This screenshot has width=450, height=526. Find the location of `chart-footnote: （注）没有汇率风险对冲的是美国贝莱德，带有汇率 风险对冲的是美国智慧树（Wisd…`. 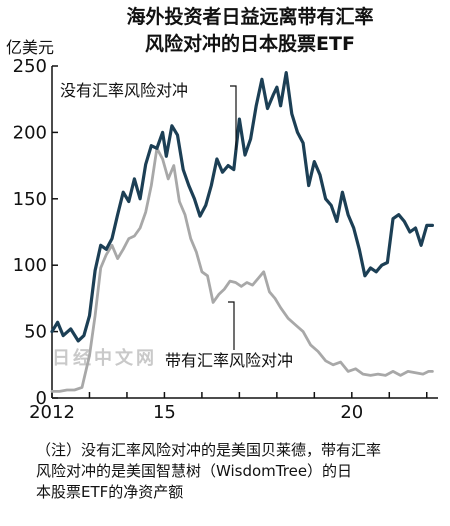

chart-footnote: （注）没有汇率风险对冲的是美国贝莱德，带有汇率 风险对冲的是美国智慧树（Wisd… is located at coordinates (209, 471).